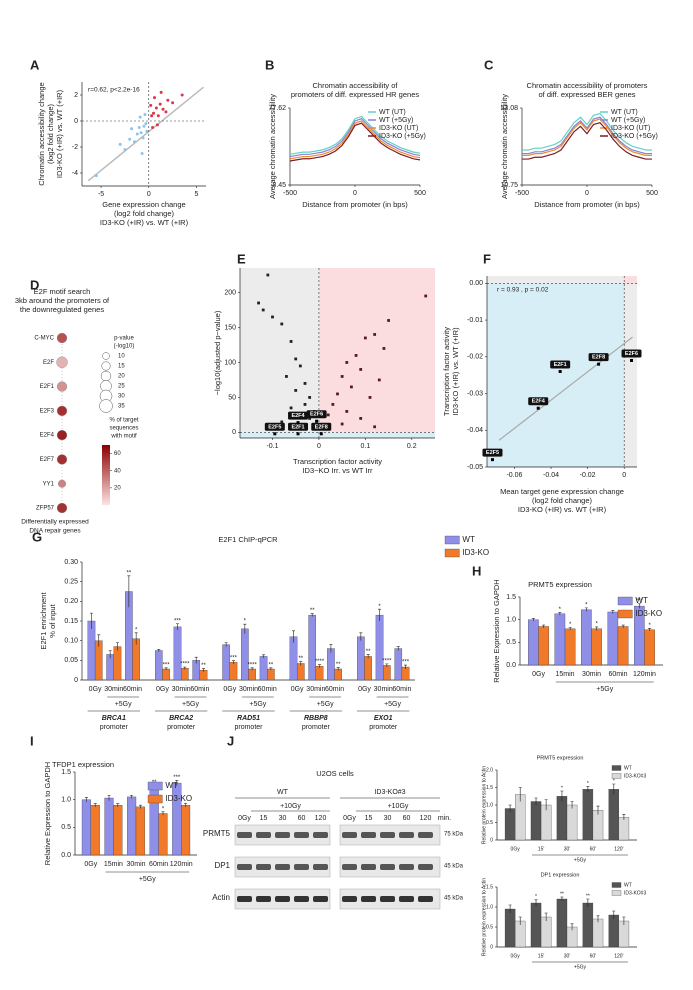 The width and height of the screenshot is (693, 990). What do you see at coordinates (489, 927) in the screenshot?
I see `y-tick-label: 0.5` at bounding box center [489, 927].